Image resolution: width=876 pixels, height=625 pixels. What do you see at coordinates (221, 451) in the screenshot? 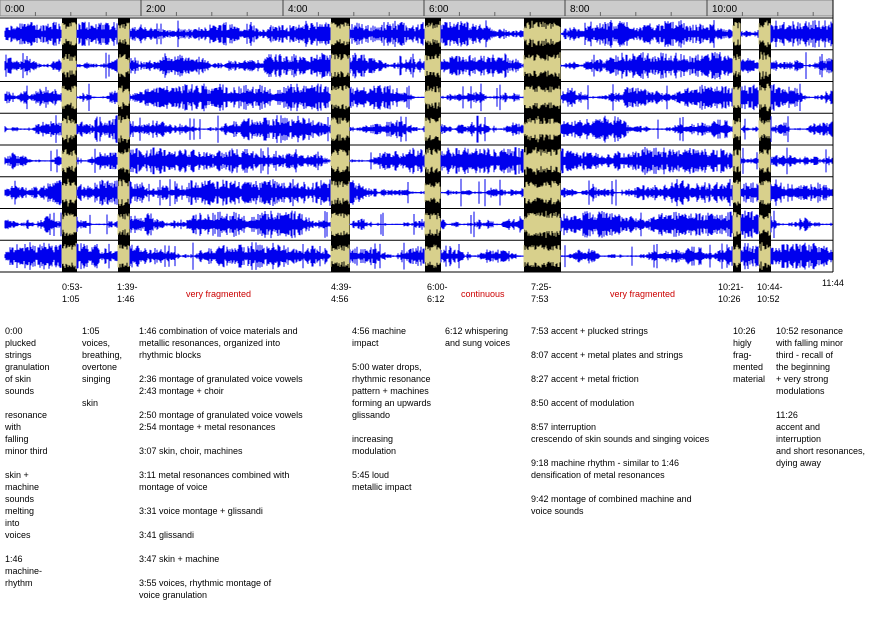
I see `paragraph: 3:07 skin, choir, machines` at bounding box center [221, 451].